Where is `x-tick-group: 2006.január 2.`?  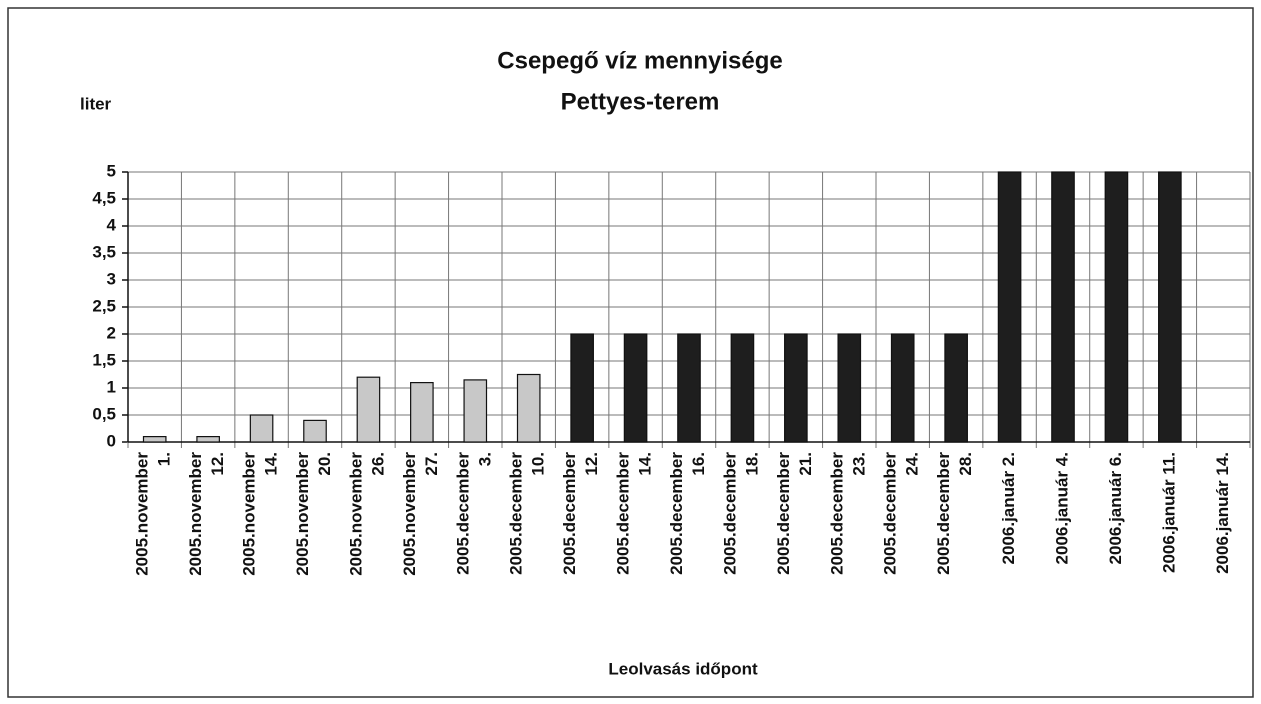
x-tick-group: 2006.január 2. is located at coordinates (1008, 508).